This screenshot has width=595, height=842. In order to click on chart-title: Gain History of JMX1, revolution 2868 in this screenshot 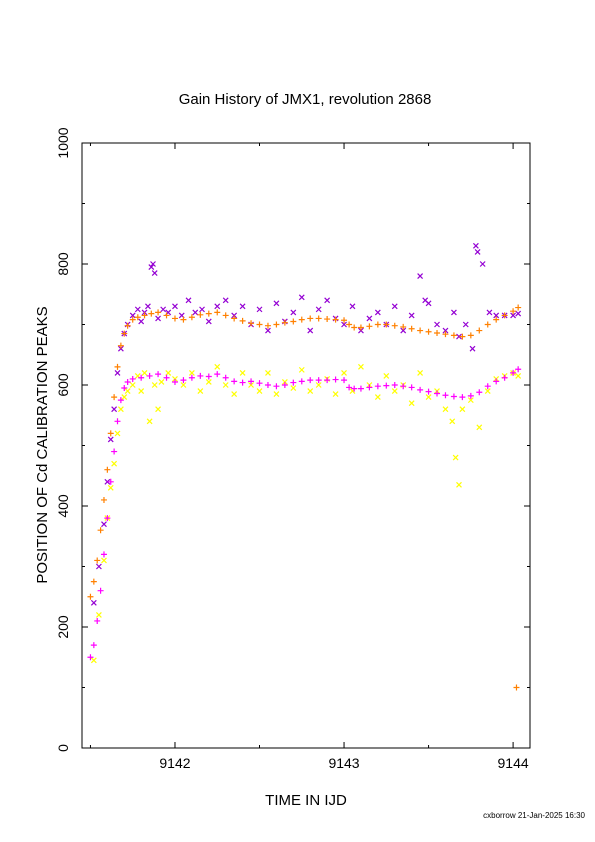, I will do `click(305, 99)`.